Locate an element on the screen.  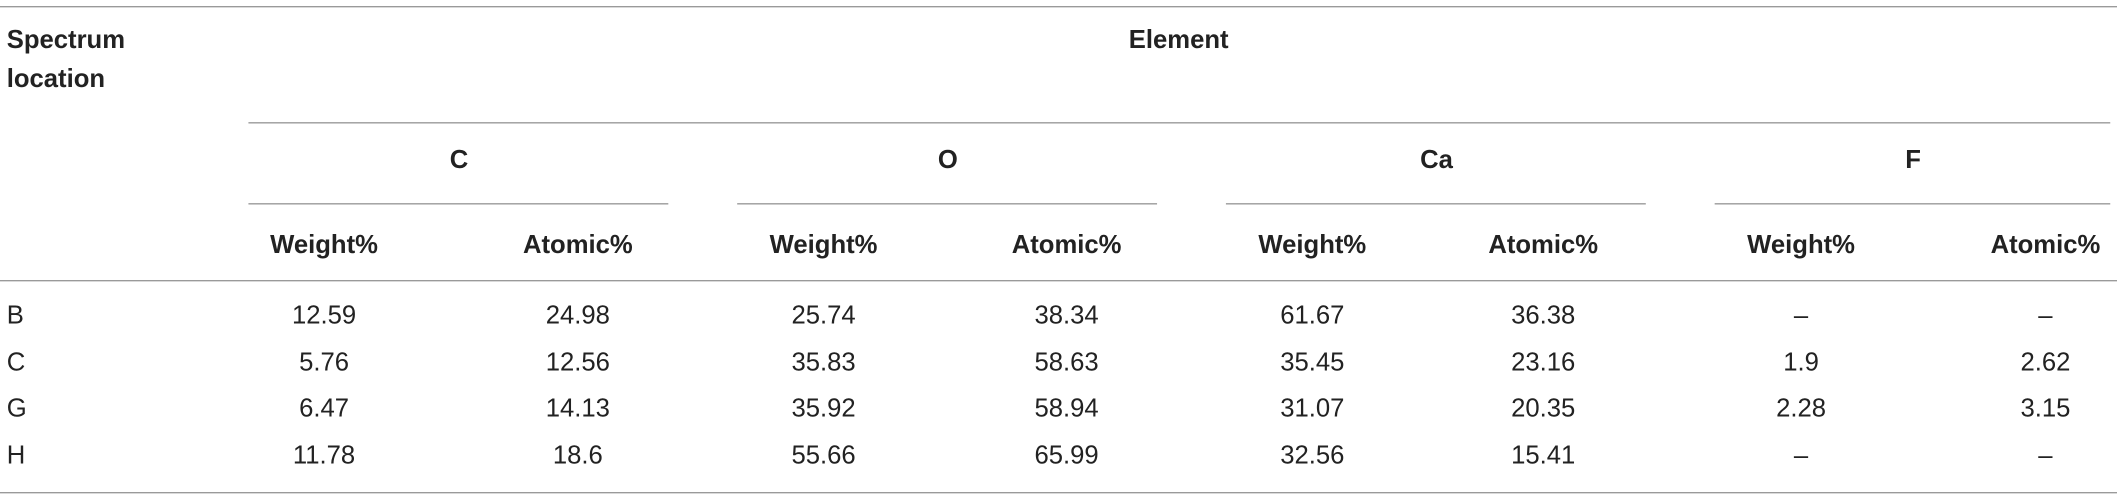
cell: 35.83 is located at coordinates (823, 363).